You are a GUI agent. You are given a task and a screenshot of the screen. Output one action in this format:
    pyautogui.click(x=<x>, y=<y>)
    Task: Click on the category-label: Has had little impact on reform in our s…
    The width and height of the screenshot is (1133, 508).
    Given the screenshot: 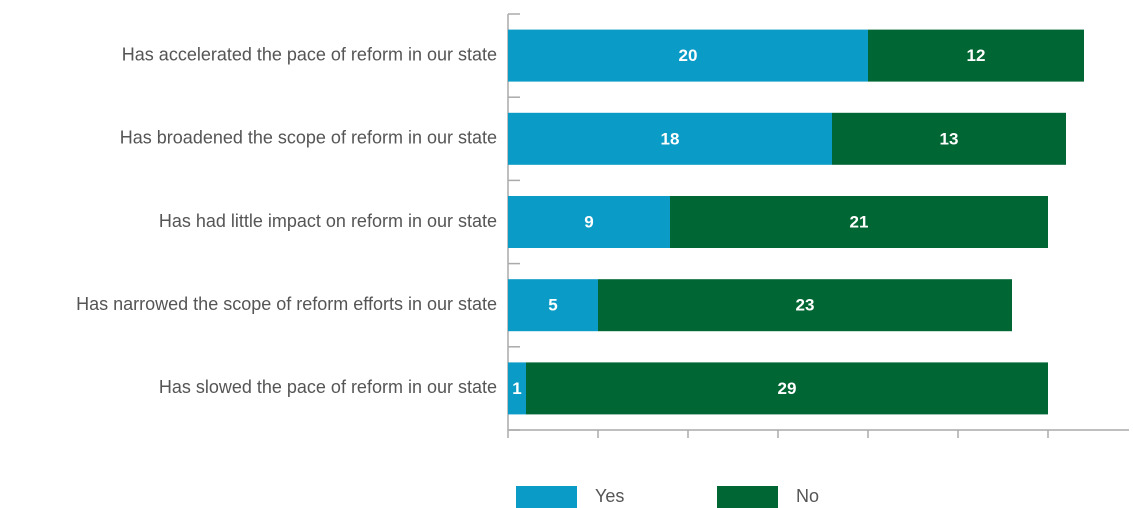 What is the action you would take?
    pyautogui.click(x=328, y=221)
    